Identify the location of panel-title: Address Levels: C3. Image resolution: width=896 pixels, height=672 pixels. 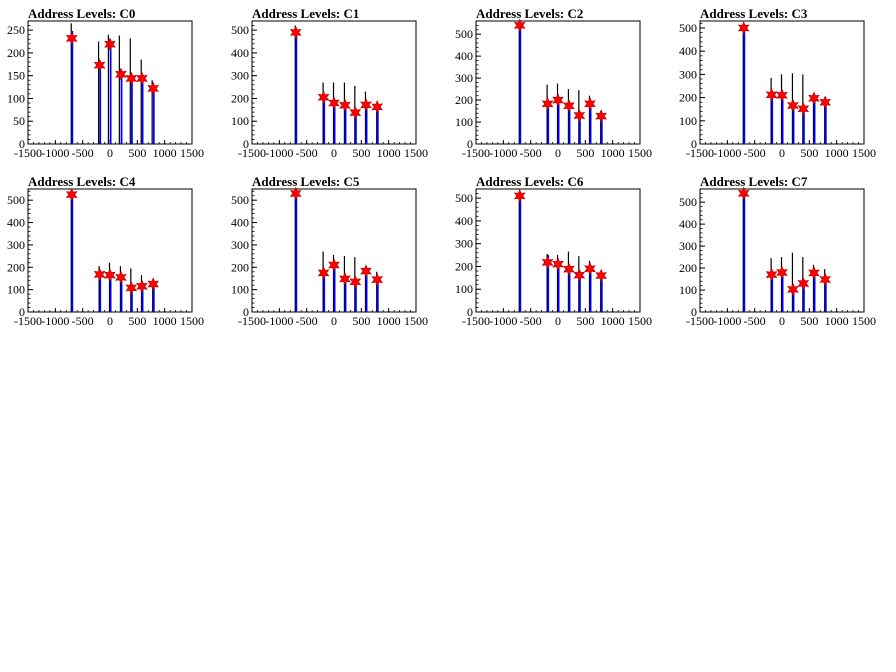
(754, 13).